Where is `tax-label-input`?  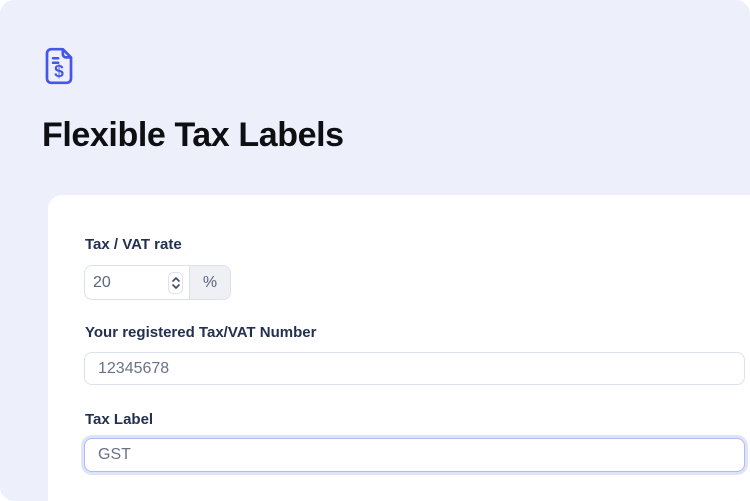 tax-label-input is located at coordinates (414, 455).